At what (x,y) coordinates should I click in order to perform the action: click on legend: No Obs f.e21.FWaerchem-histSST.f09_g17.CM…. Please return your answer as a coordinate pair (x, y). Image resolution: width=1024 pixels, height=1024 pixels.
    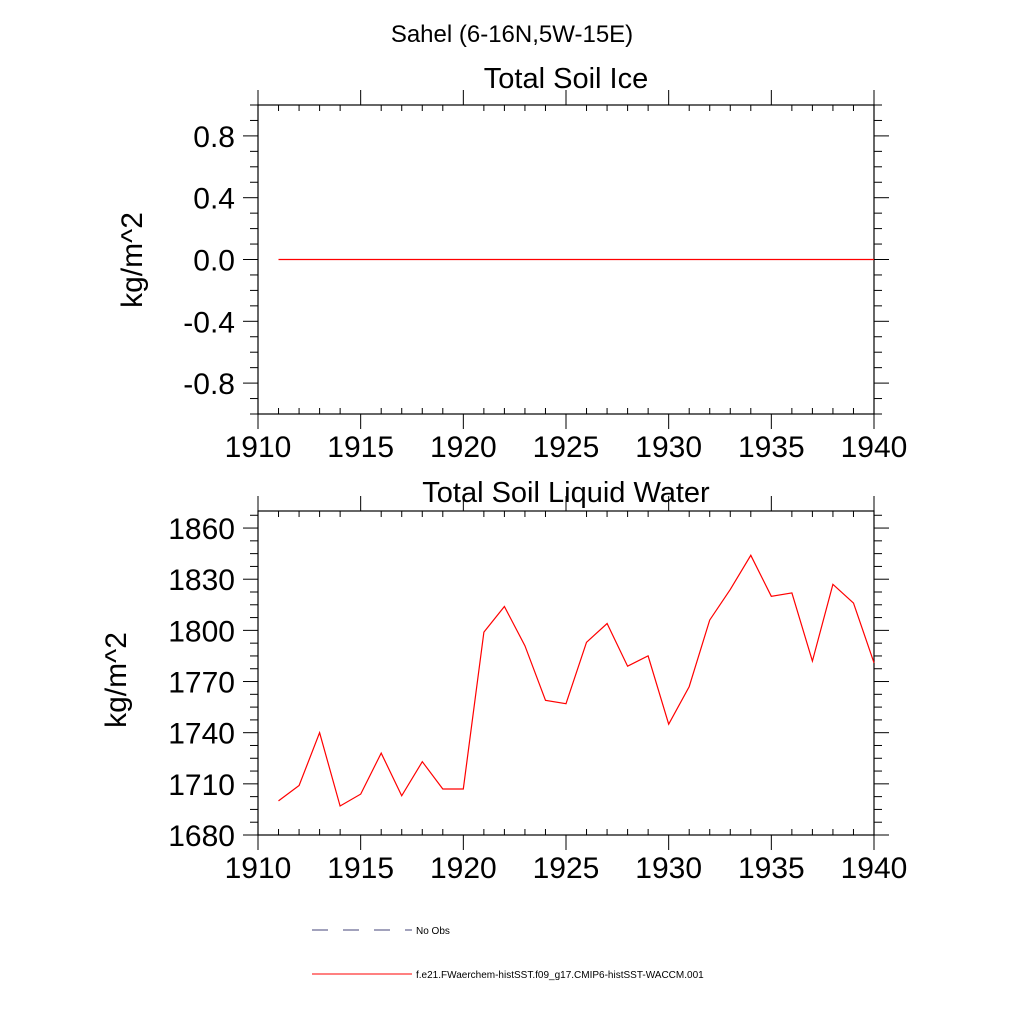
    Looking at the image, I should click on (508, 953).